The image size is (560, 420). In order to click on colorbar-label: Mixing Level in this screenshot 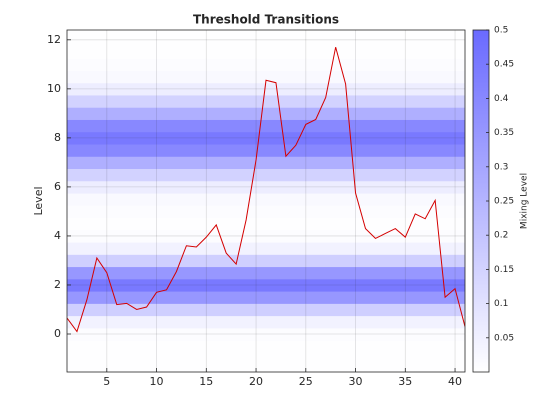, I will do `click(525, 201)`.